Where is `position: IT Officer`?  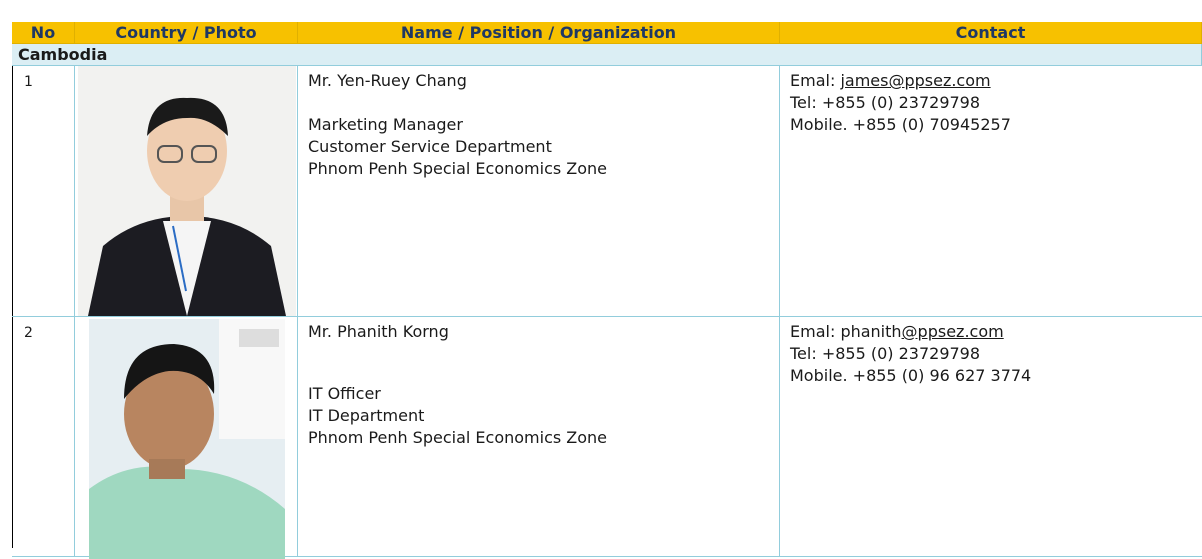 position: IT Officer is located at coordinates (344, 393).